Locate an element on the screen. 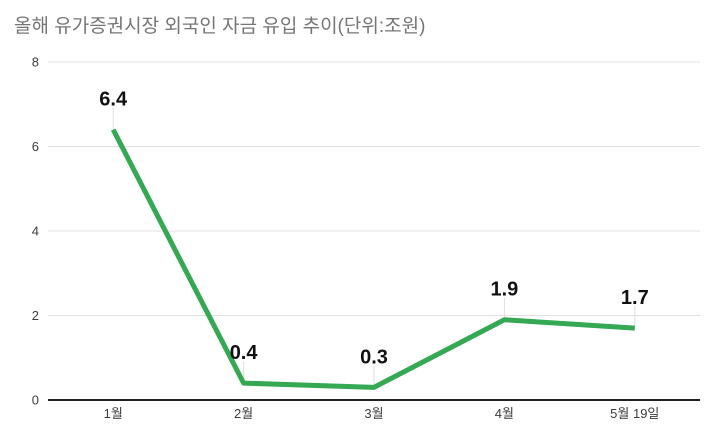  data-point-label: 0.3 is located at coordinates (374, 357).